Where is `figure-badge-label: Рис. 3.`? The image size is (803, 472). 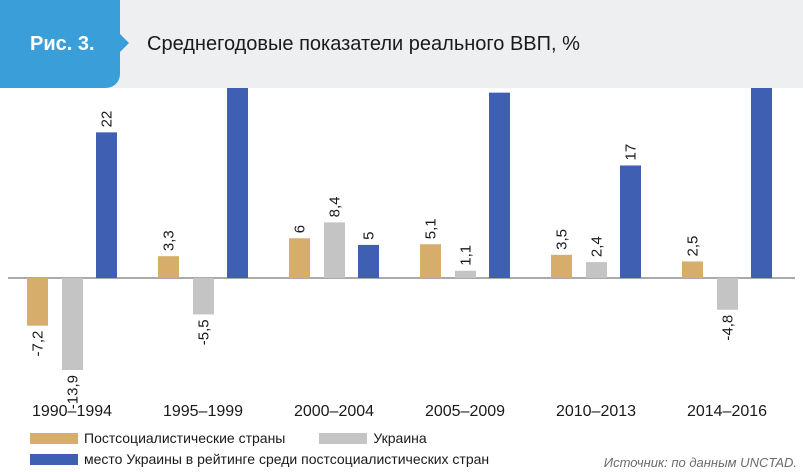 figure-badge-label: Рис. 3. is located at coordinates (62, 44).